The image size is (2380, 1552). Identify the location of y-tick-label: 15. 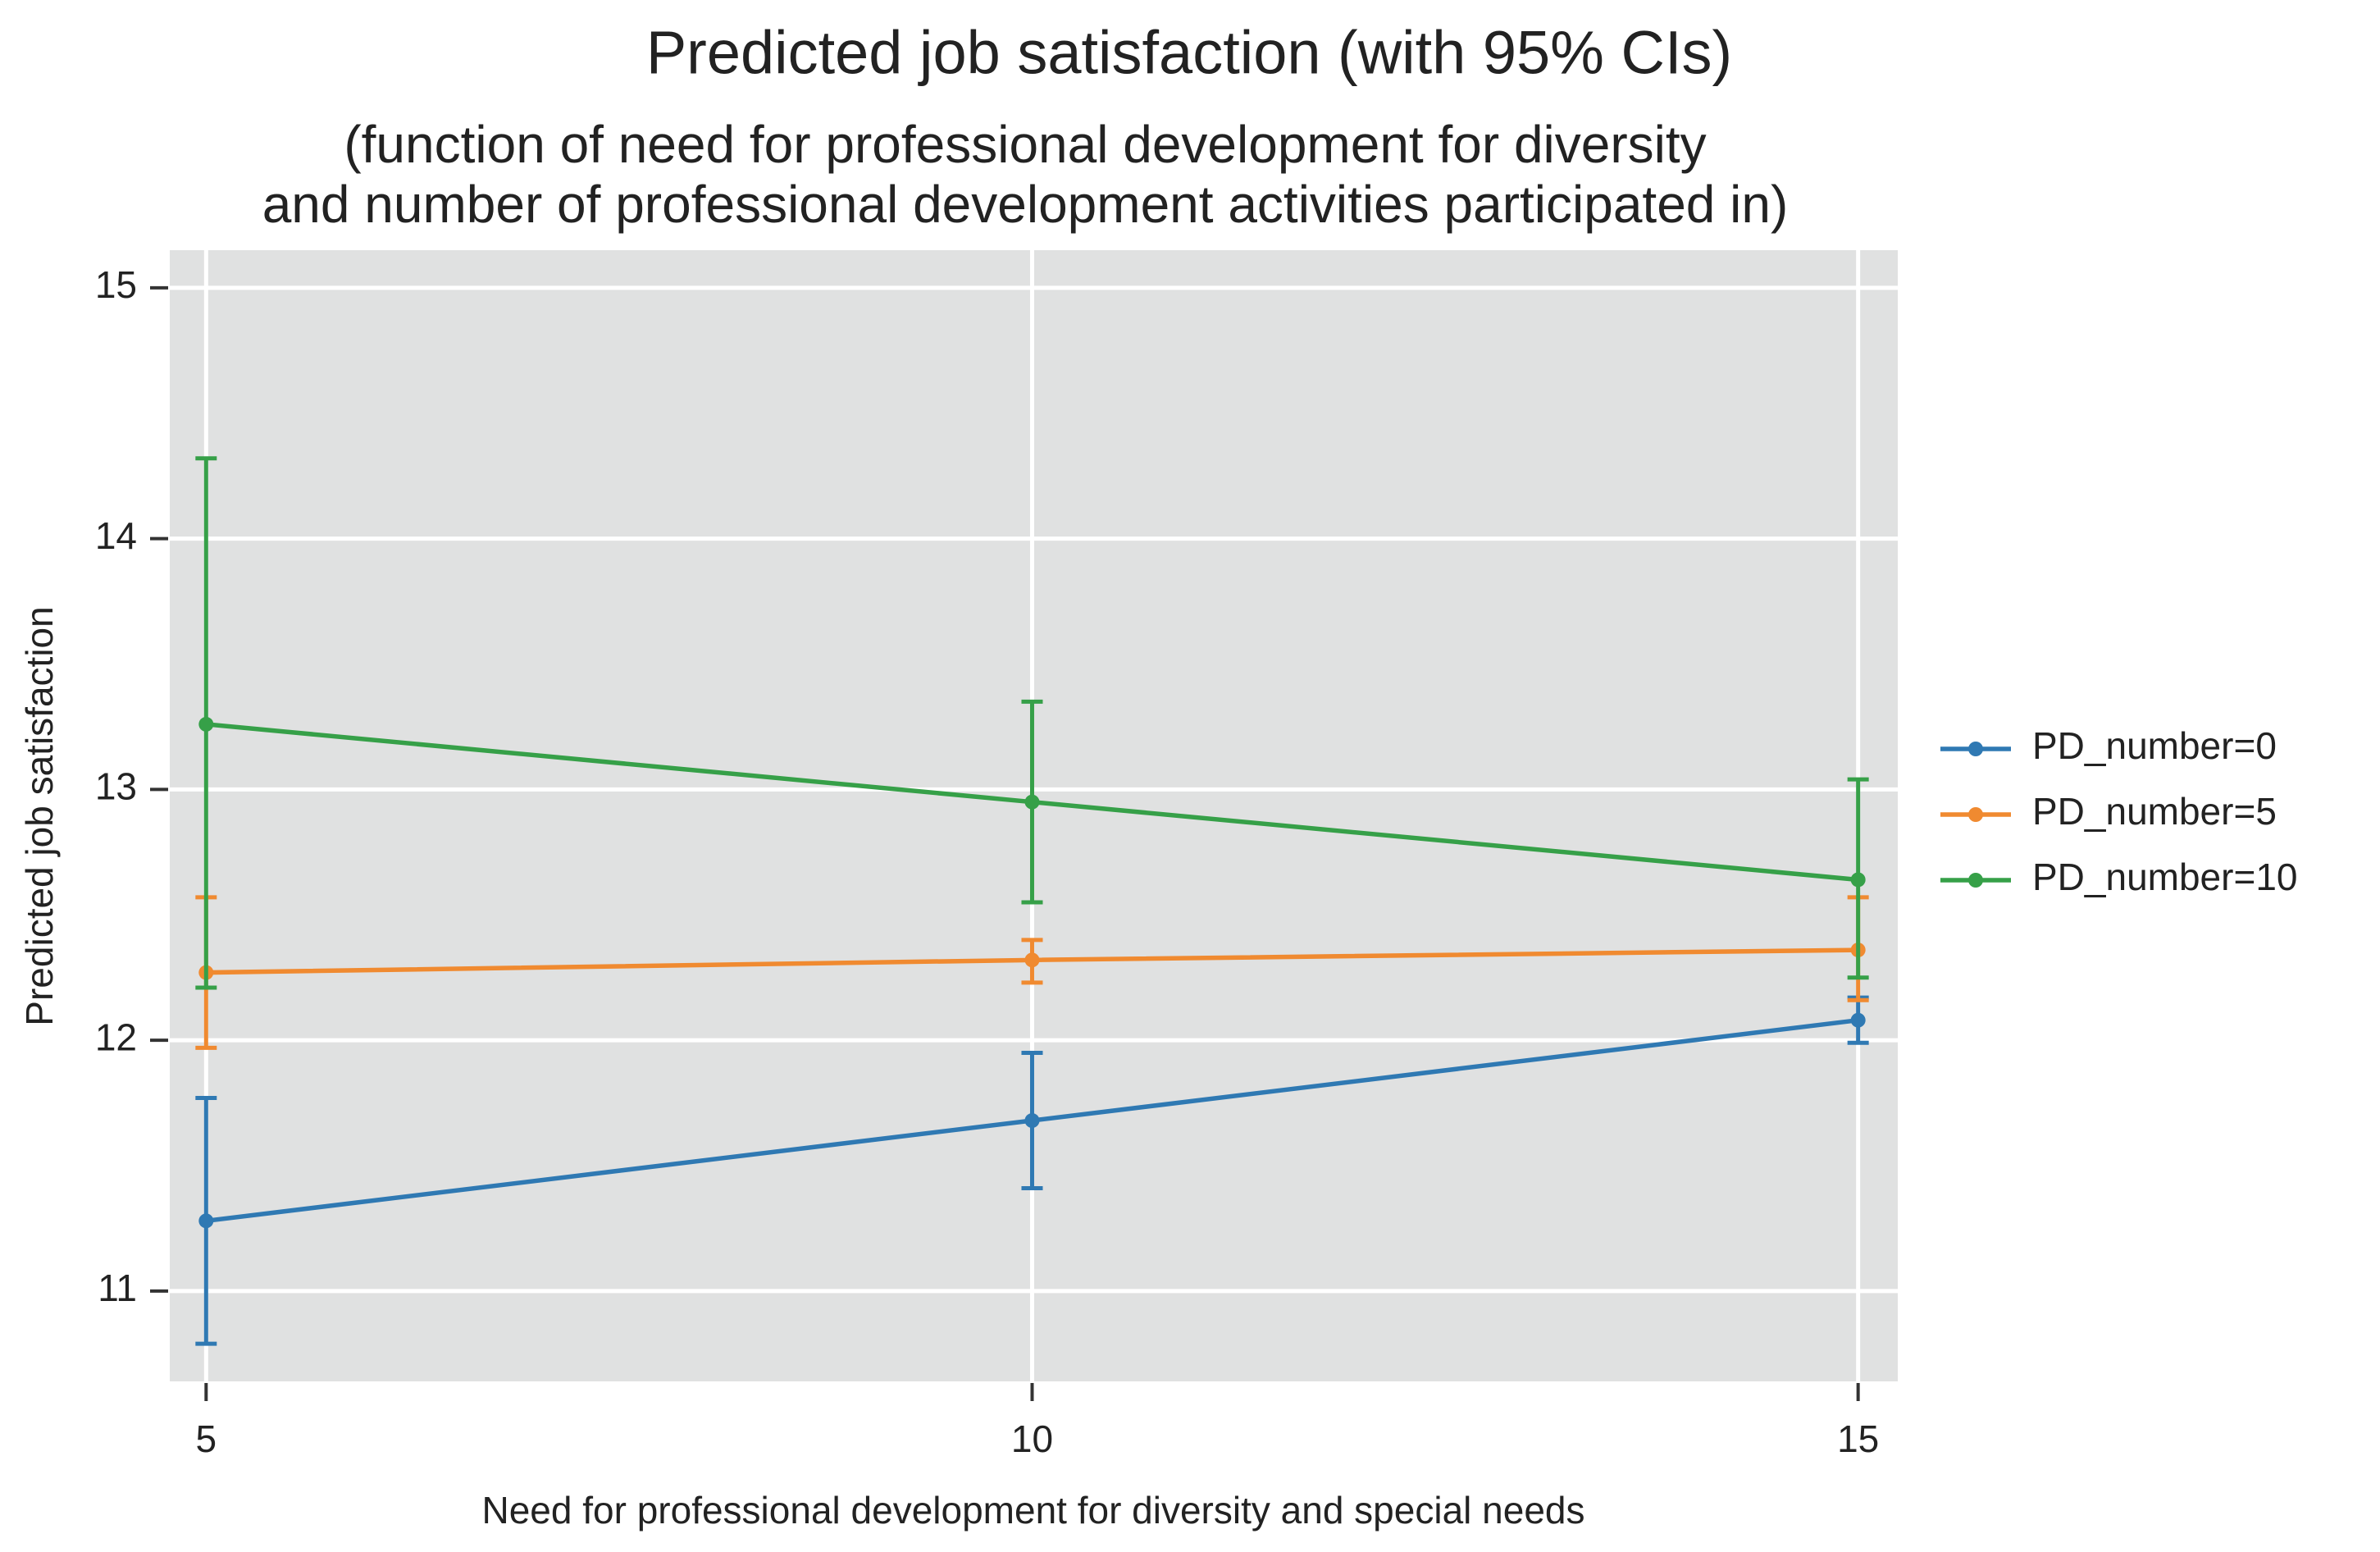
(116, 284).